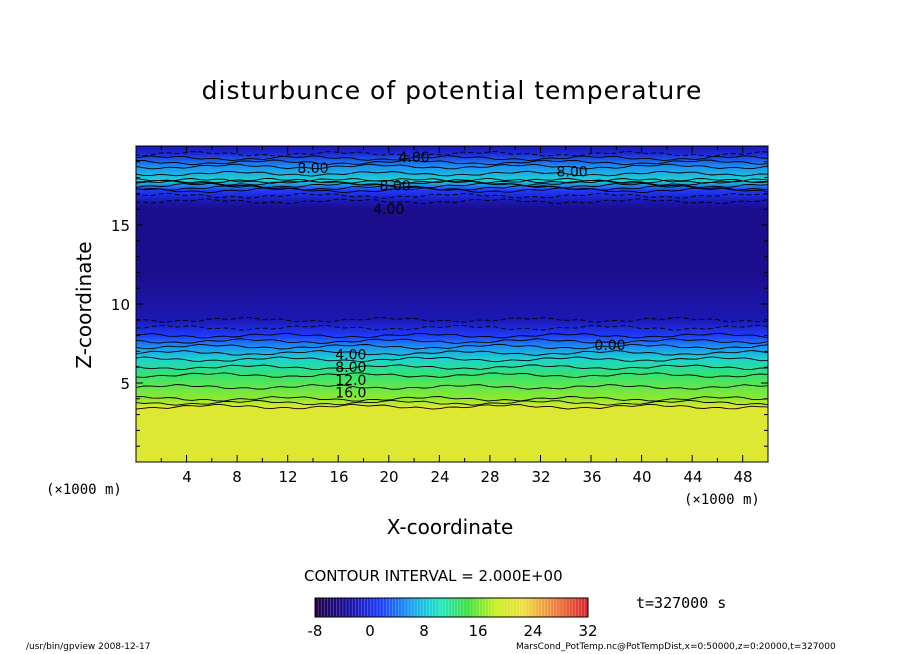 Image resolution: width=904 pixels, height=654 pixels. I want to click on colorbar-tick-label: 0, so click(370, 631).